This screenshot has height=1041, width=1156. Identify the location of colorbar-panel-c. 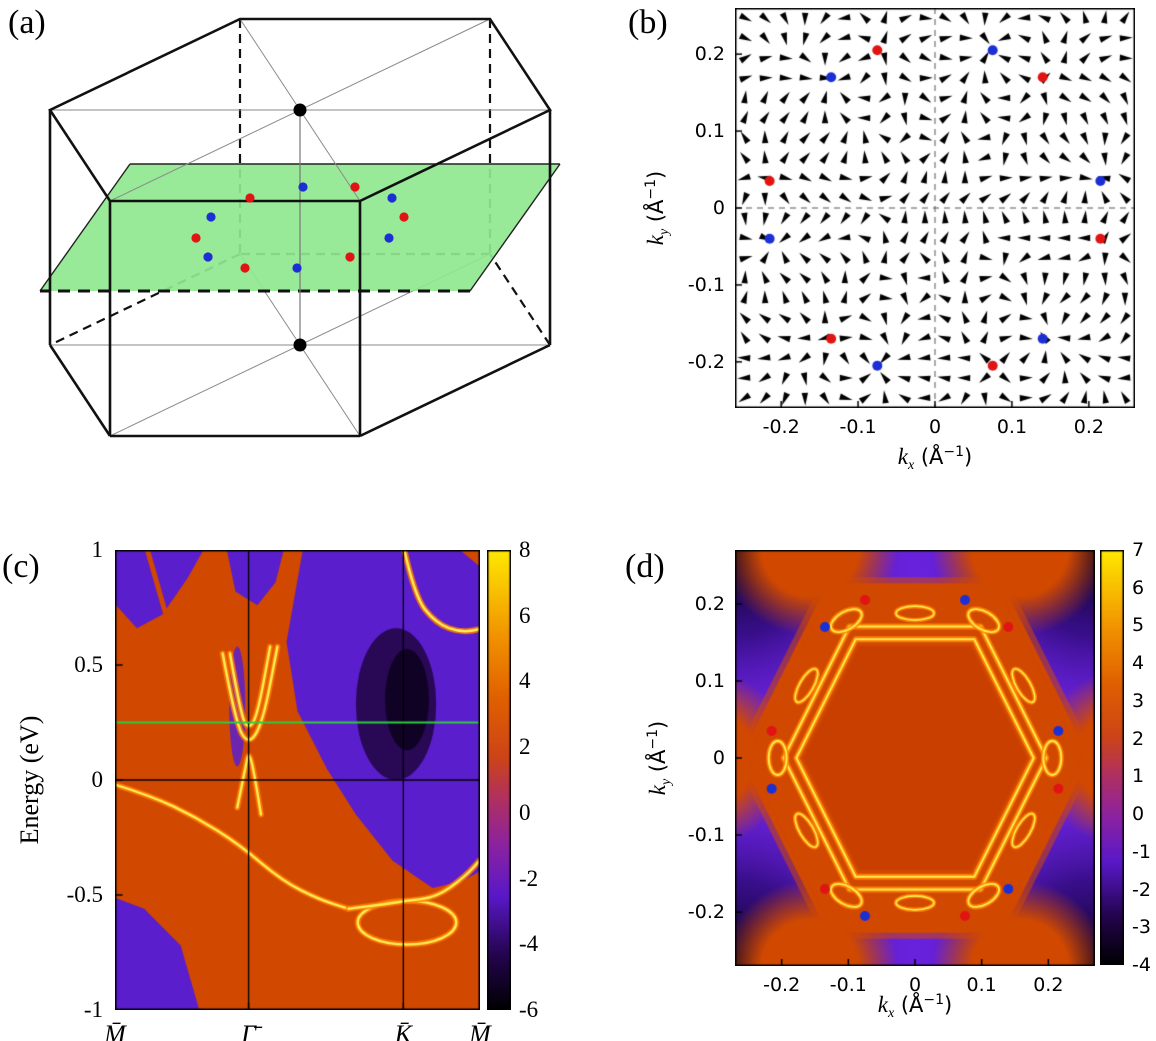
(499, 780).